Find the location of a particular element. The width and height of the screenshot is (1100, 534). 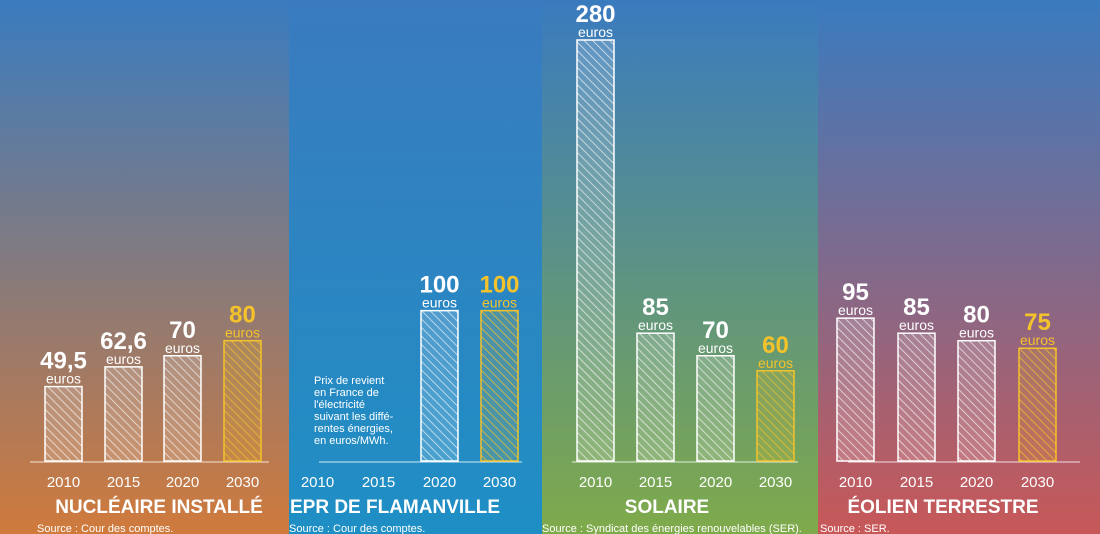

note-line: l'électricité is located at coordinates (339, 405).